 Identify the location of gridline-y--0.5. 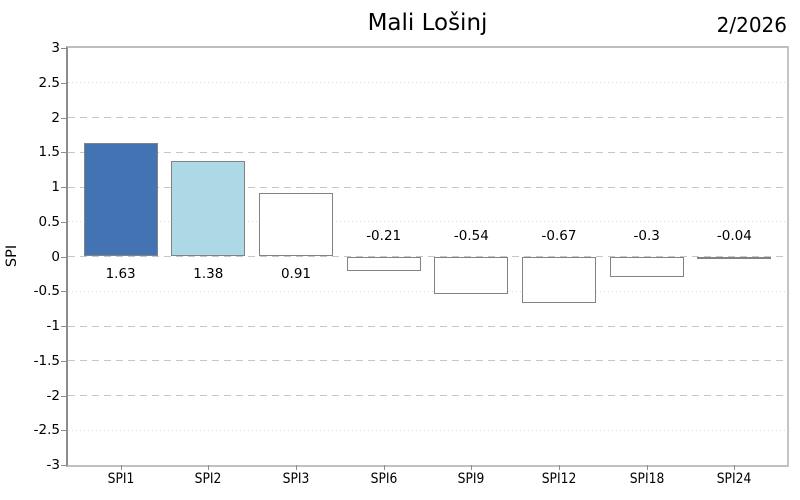
(427, 291).